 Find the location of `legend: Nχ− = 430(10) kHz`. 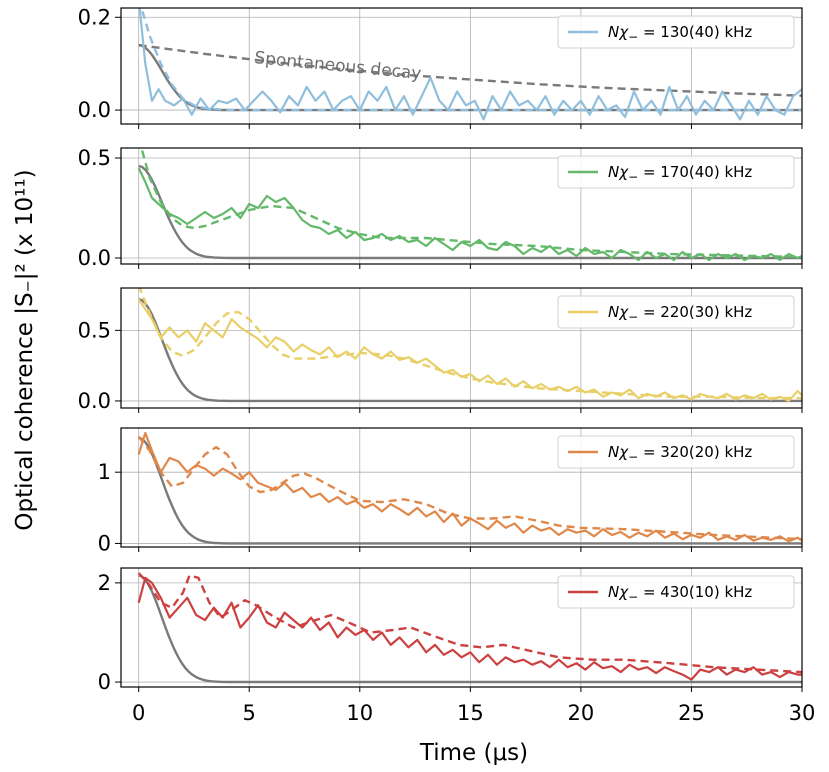

legend: Nχ− = 430(10) kHz is located at coordinates (676, 592).